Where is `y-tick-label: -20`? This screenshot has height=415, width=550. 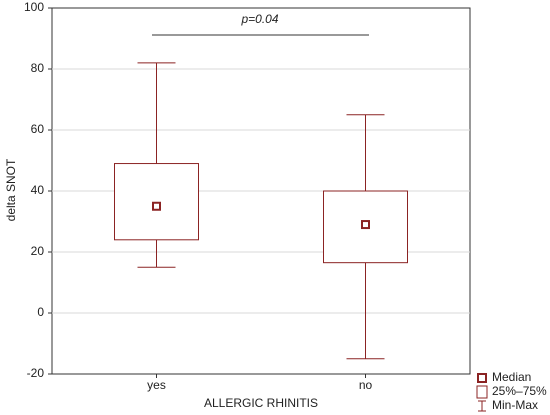
y-tick-label: -20 is located at coordinates (36, 373).